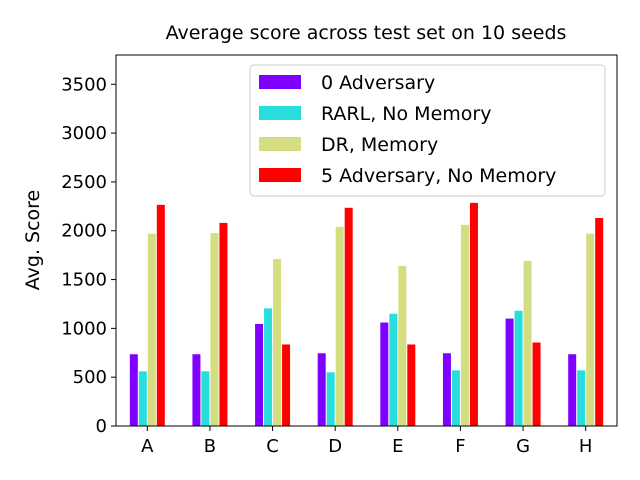 The image size is (640, 480). Describe the element at coordinates (378, 83) in the screenshot. I see `legend-label: 0 Adversary` at that location.